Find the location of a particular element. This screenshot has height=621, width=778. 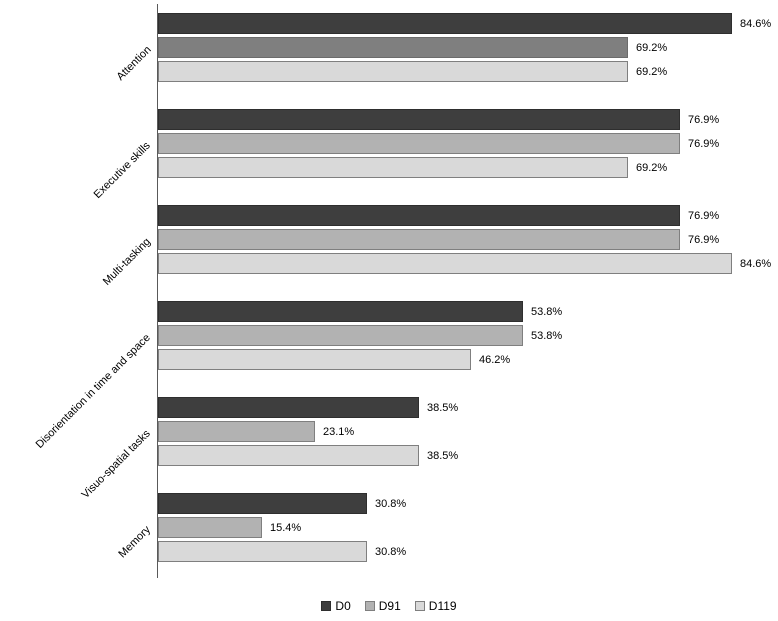

bar-row: 15.4% is located at coordinates (464, 527).